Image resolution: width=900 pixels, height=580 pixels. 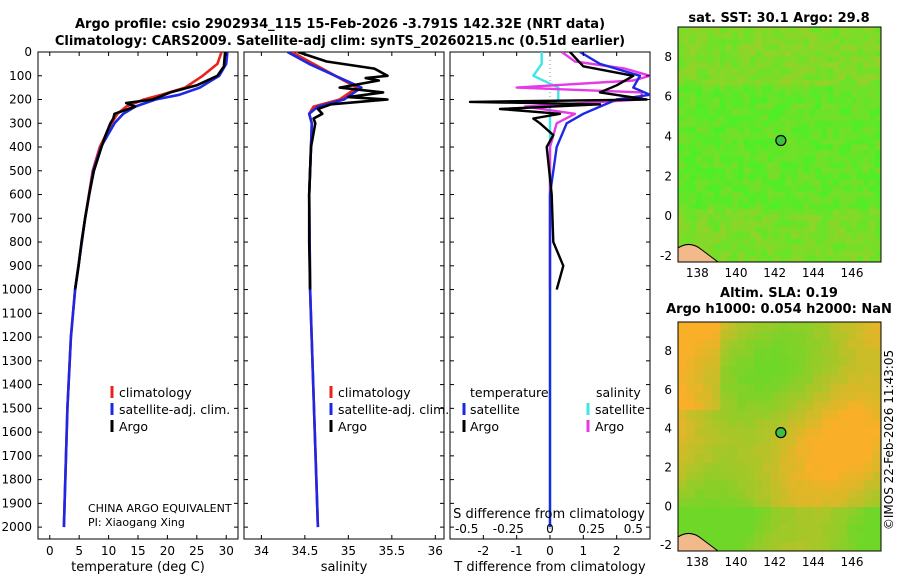 What do you see at coordinates (226, 551) in the screenshot?
I see `x-tick-label: 30` at bounding box center [226, 551].